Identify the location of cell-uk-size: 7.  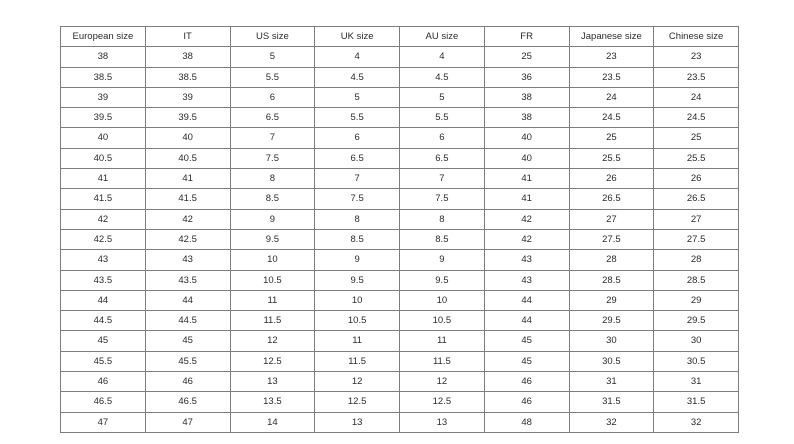
(357, 179).